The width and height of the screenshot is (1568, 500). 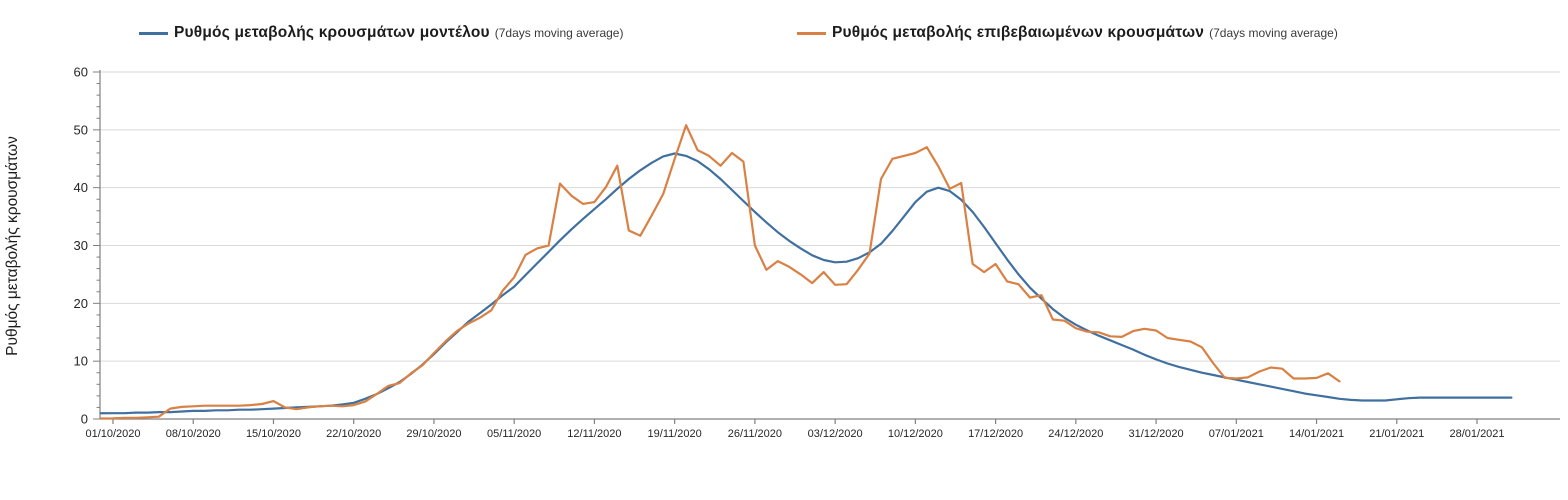 I want to click on confirmed-line-swatch, so click(x=811, y=33).